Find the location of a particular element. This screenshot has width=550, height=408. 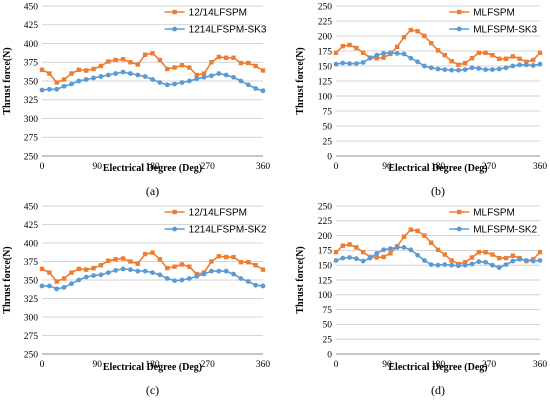

legend-label: 1214LFSPM-SK3 is located at coordinates (228, 30).